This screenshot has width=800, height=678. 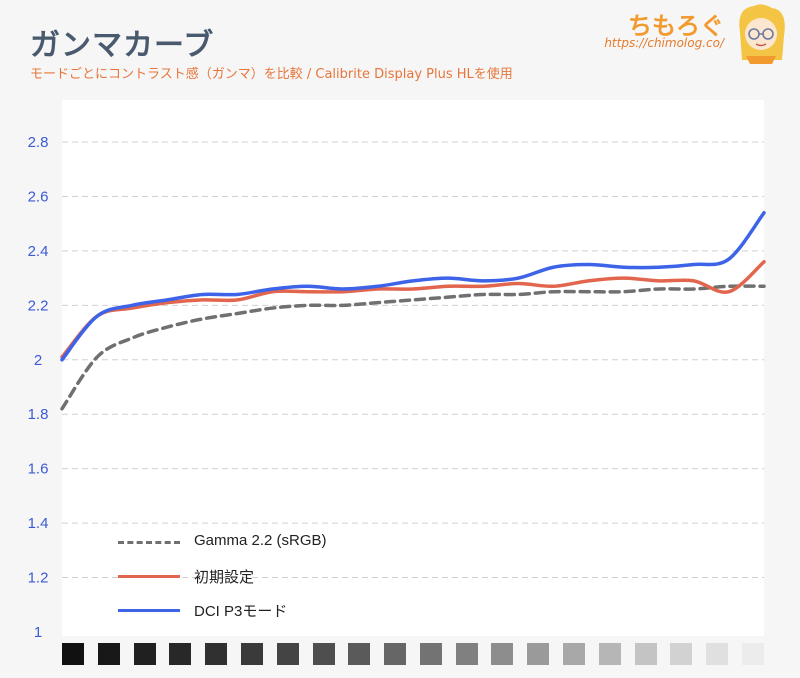 I want to click on legend-item-default: 初期設定, so click(x=260, y=579).